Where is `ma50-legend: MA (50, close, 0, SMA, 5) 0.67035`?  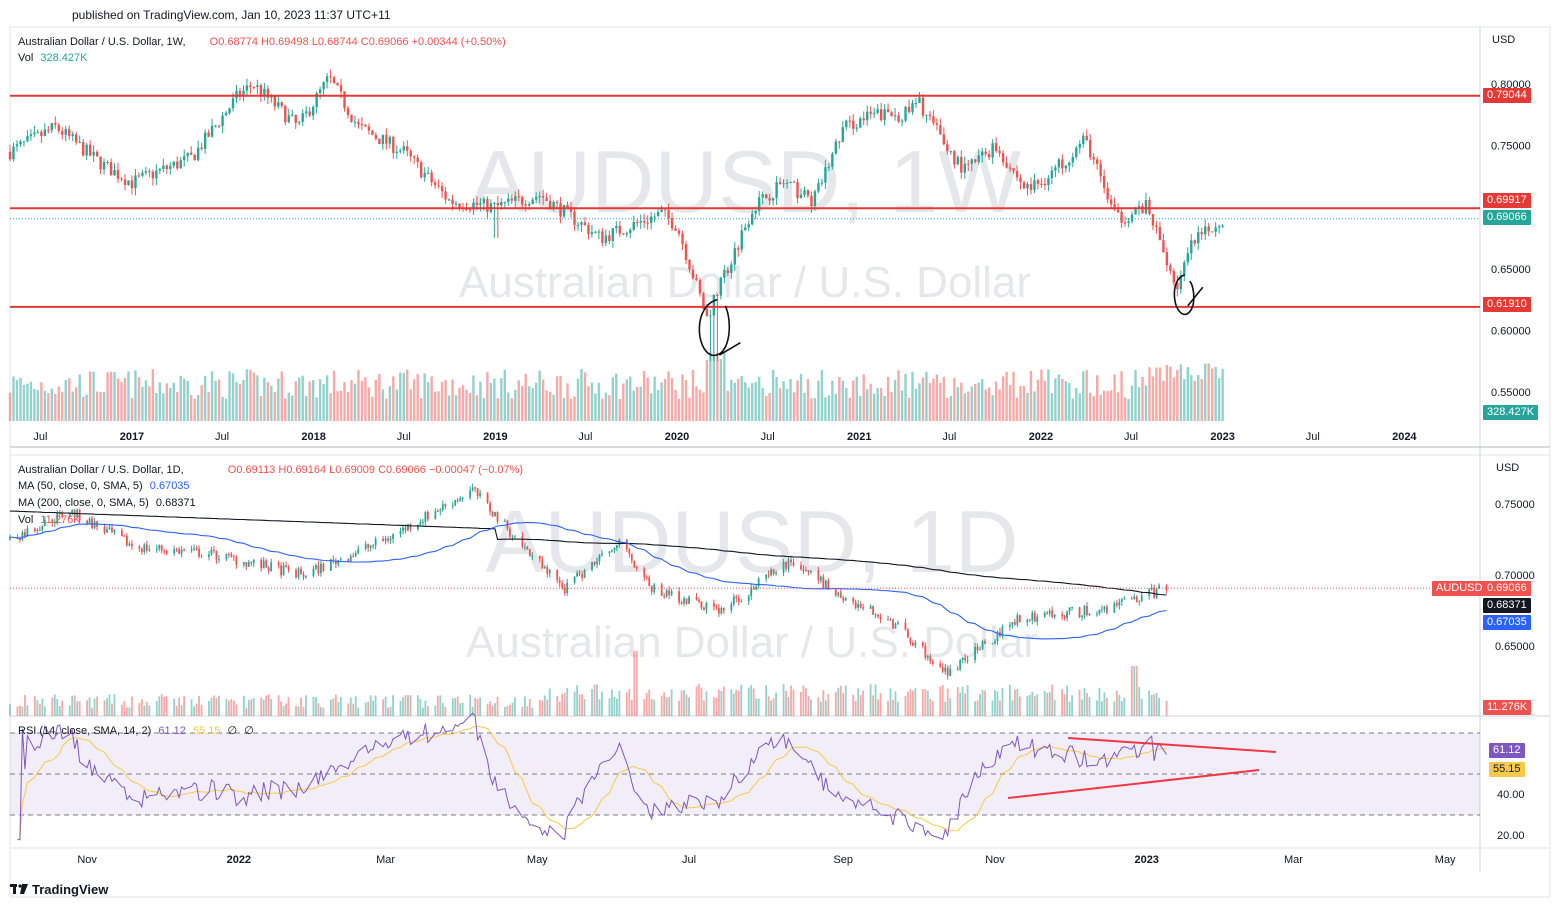
ma50-legend: MA (50, close, 0, SMA, 5) 0.67035 is located at coordinates (104, 486).